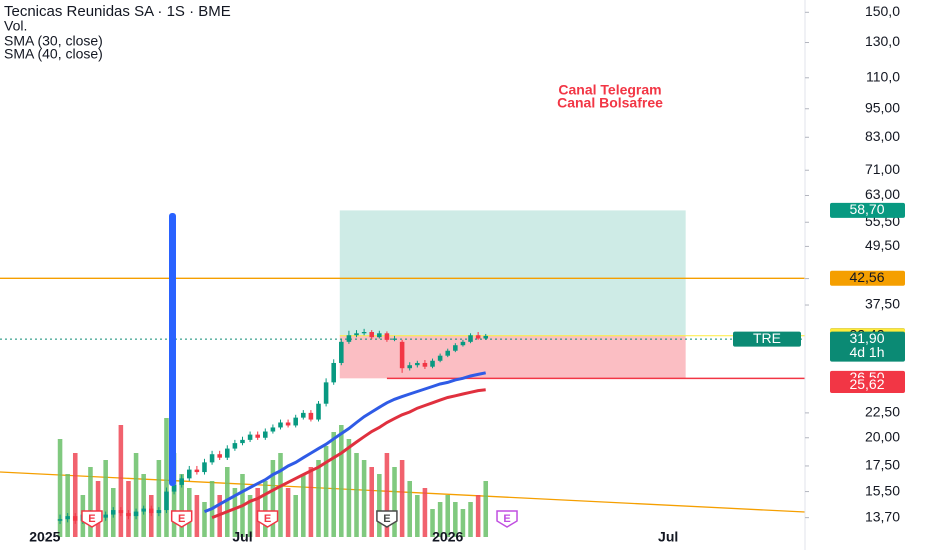 The height and width of the screenshot is (550, 932). Describe the element at coordinates (882, 245) in the screenshot. I see `y-tick-label: 49,50` at that location.